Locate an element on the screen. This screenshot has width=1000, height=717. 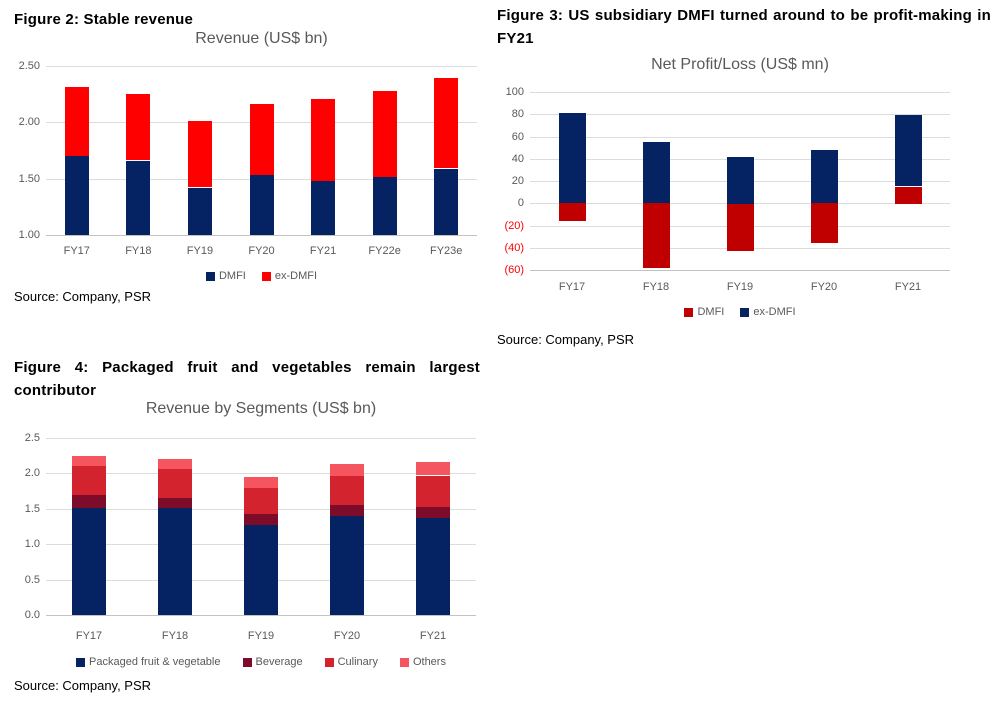
y-tick-label: 2.0 is located at coordinates (32, 473).